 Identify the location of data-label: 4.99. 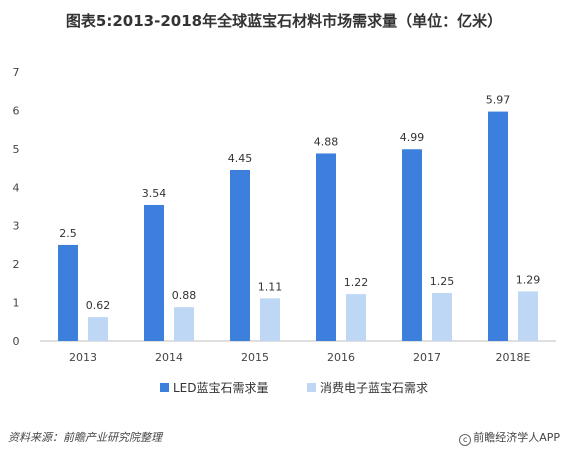
(412, 137).